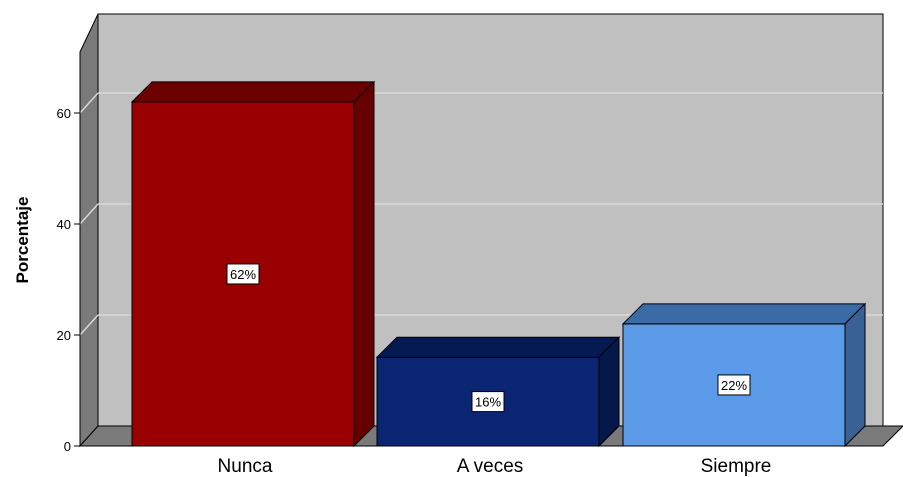  What do you see at coordinates (736, 466) in the screenshot?
I see `x-tick-label: Siempre` at bounding box center [736, 466].